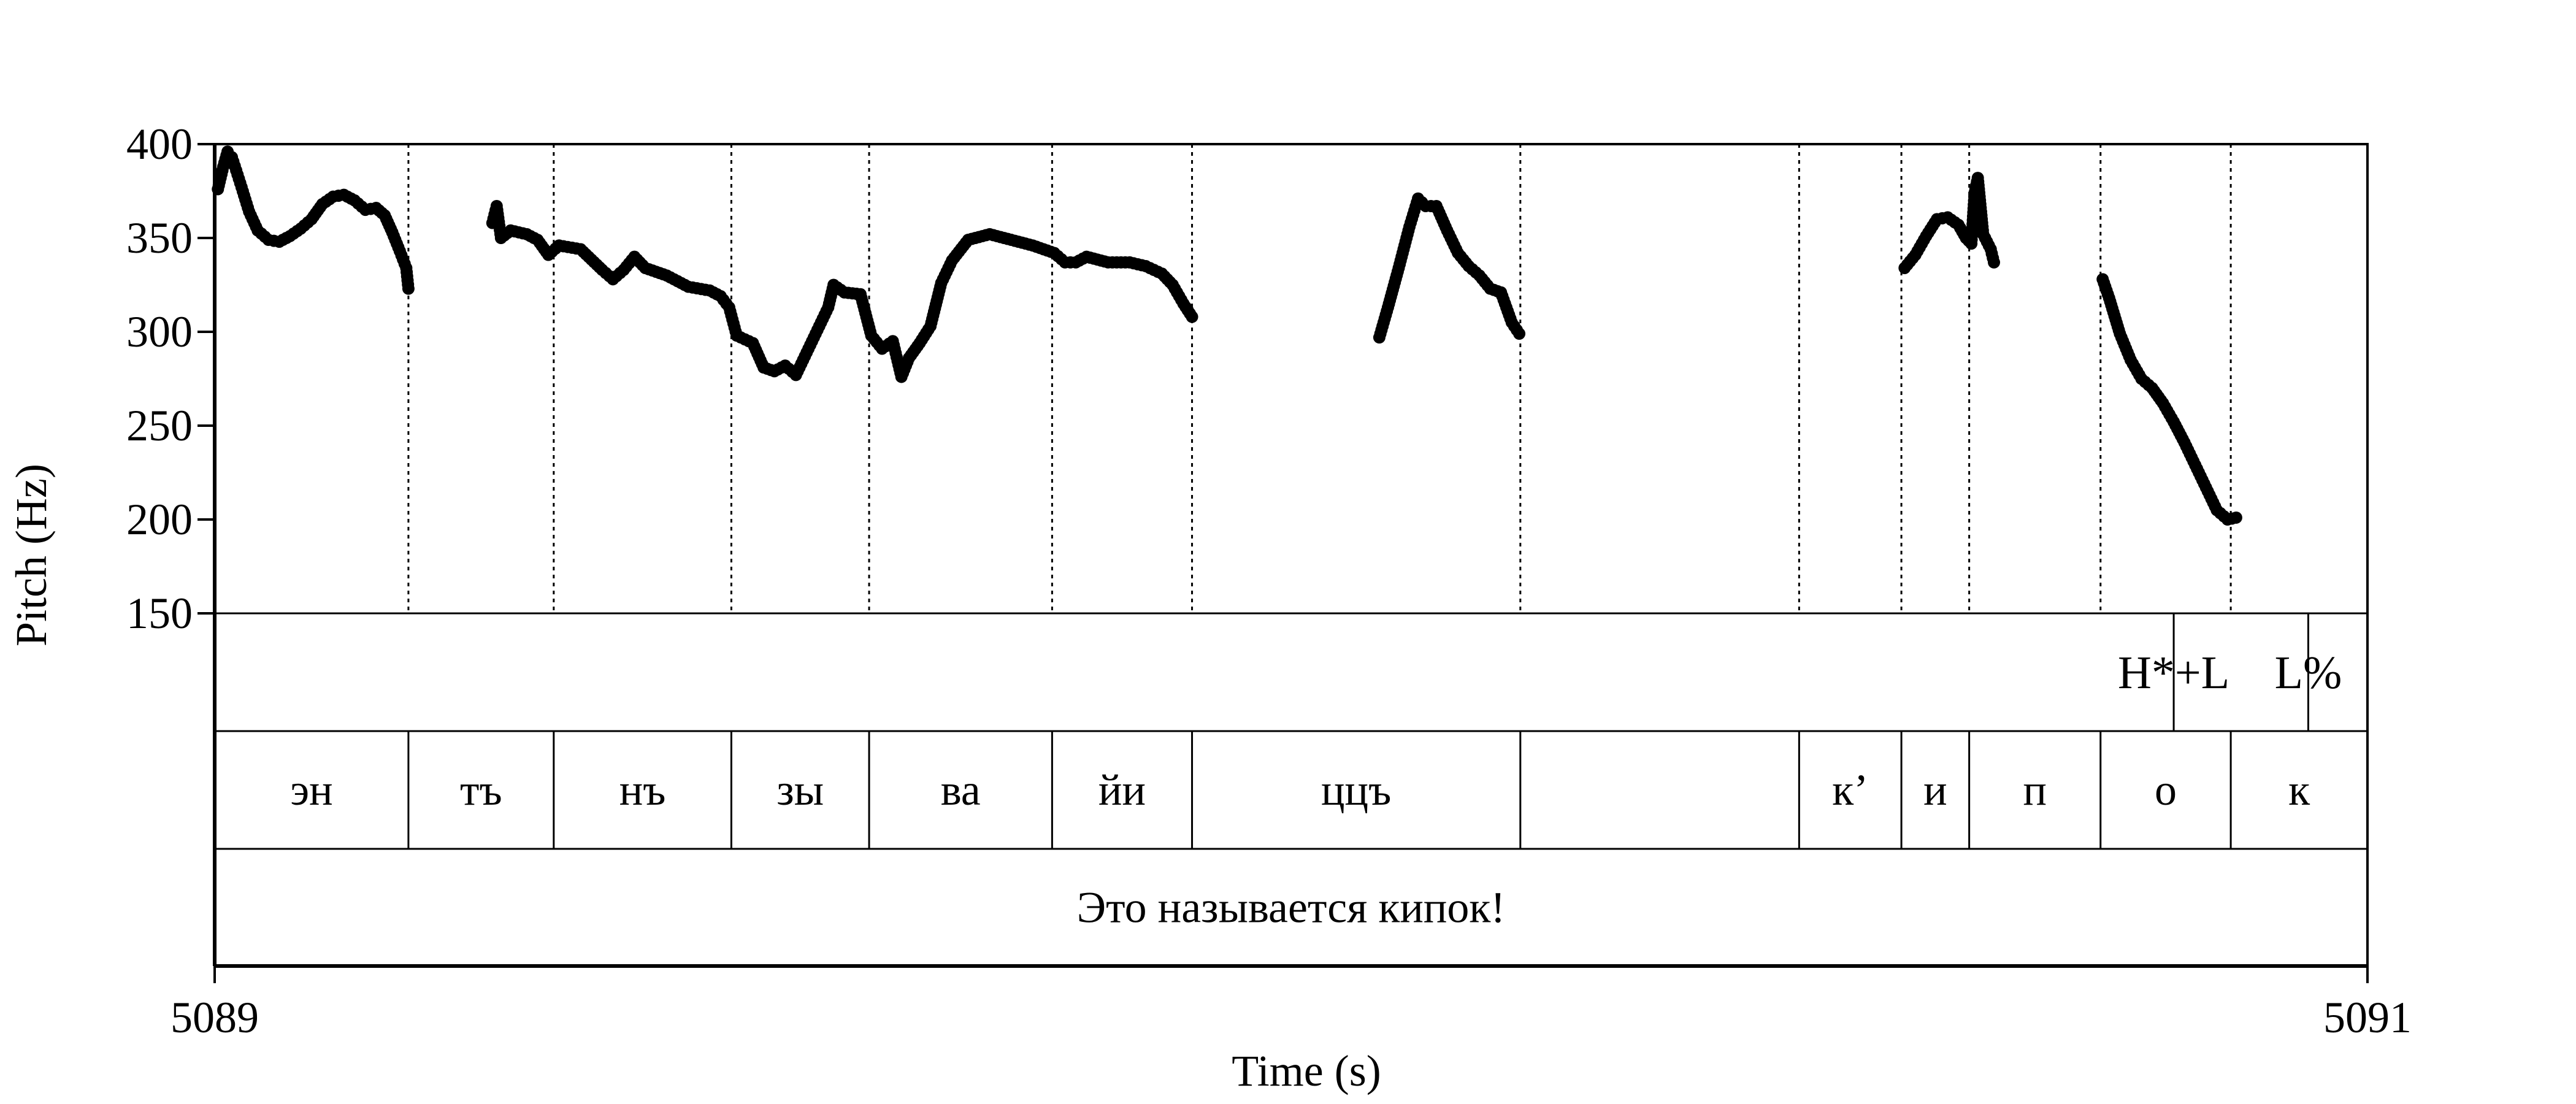  Describe the element at coordinates (2308, 673) in the screenshot. I see `tone-label: L%` at that location.